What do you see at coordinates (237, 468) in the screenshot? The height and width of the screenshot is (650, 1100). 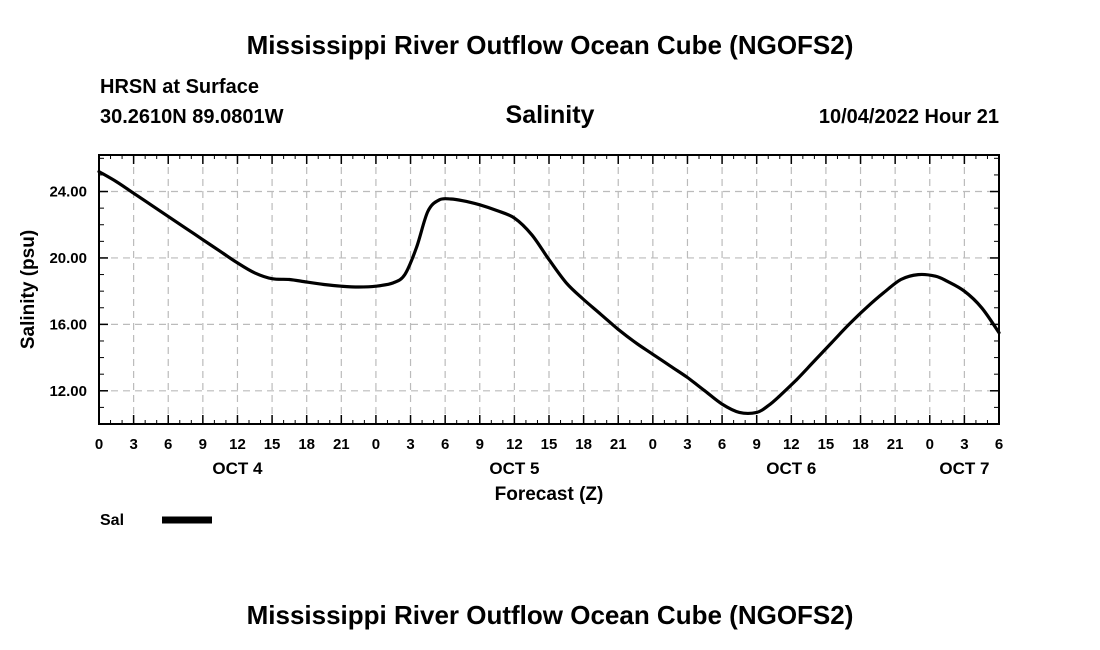 I see `day-label: OCT 4` at bounding box center [237, 468].